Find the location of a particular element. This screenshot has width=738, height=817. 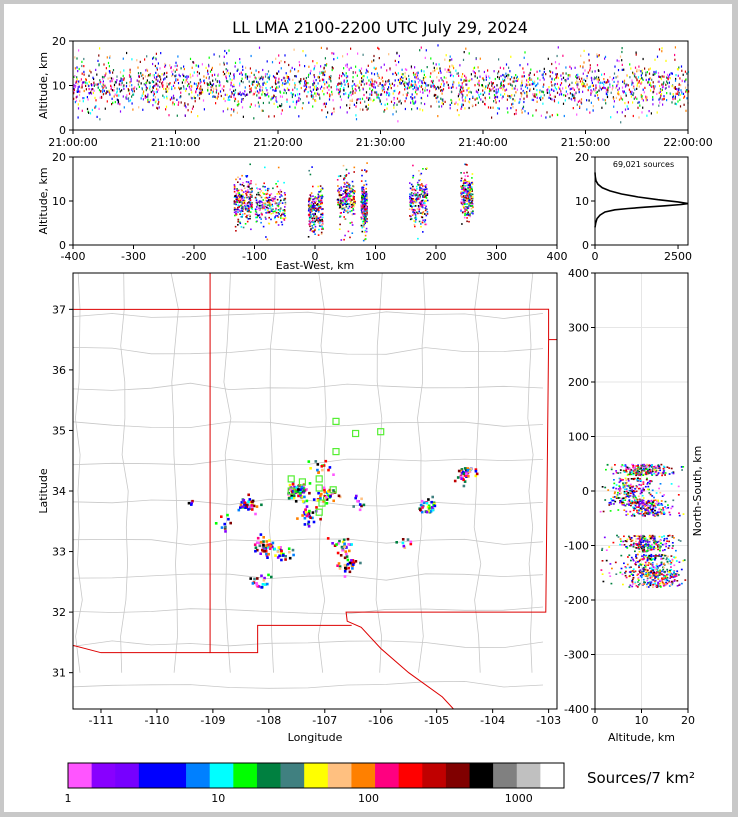

county-line is located at coordinates (174, 473).